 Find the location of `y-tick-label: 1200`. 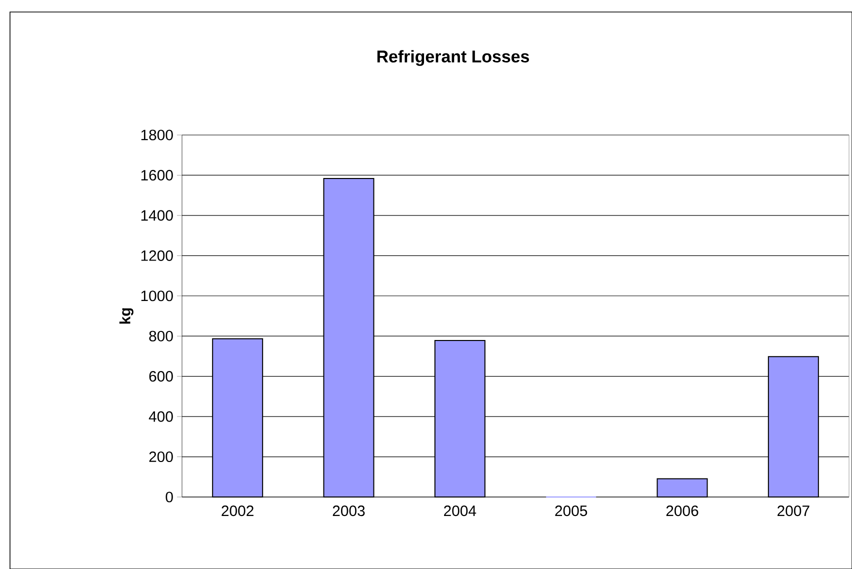

y-tick-label: 1200 is located at coordinates (157, 255).